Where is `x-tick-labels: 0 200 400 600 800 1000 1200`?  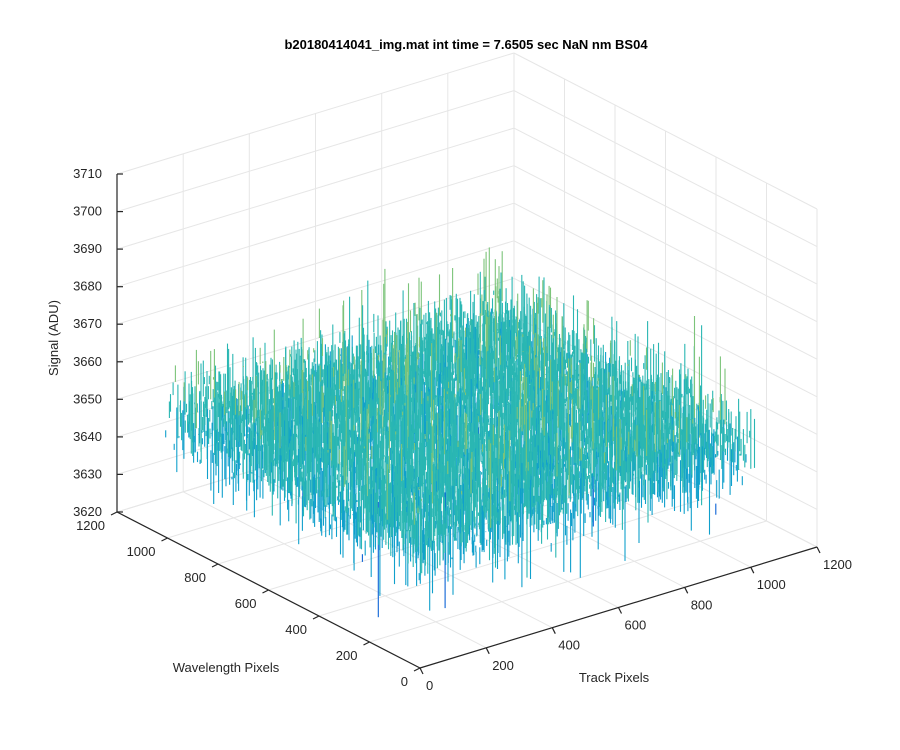 x-tick-labels: 0 200 400 600 800 1000 1200 is located at coordinates (639, 625).